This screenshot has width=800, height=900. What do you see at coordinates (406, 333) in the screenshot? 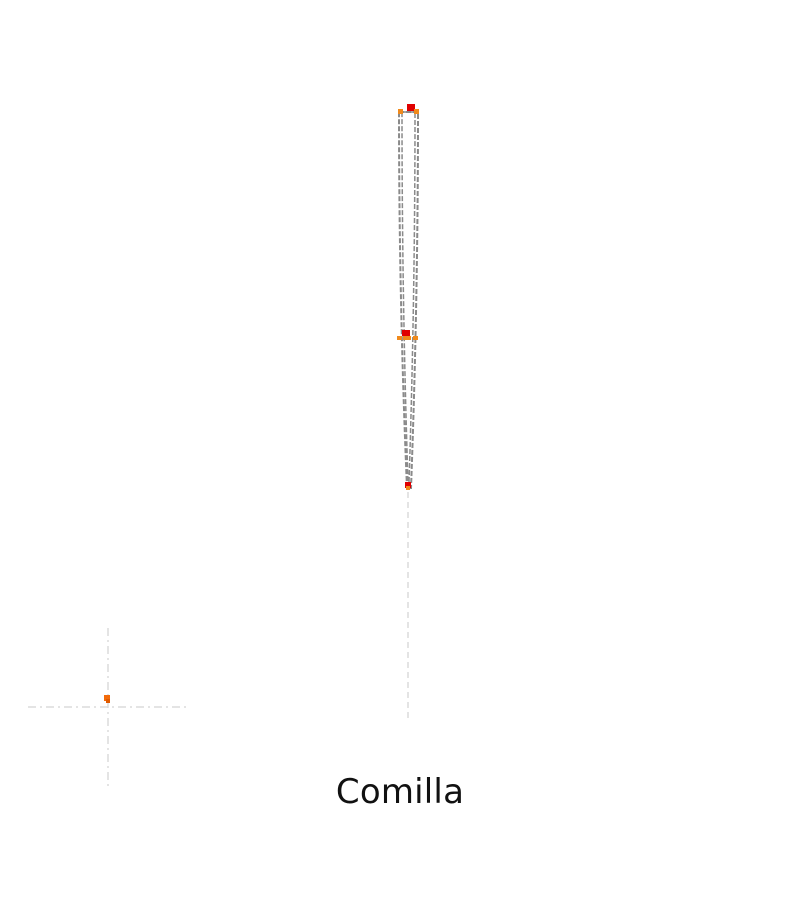
I see `on-curve-point-middle` at bounding box center [406, 333].